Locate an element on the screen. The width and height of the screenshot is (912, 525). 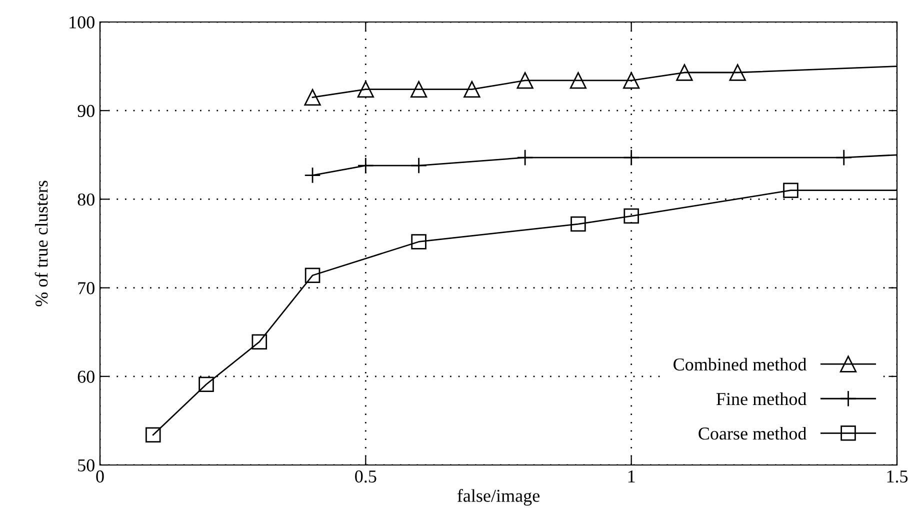
legend-label: Combined method is located at coordinates (740, 364).